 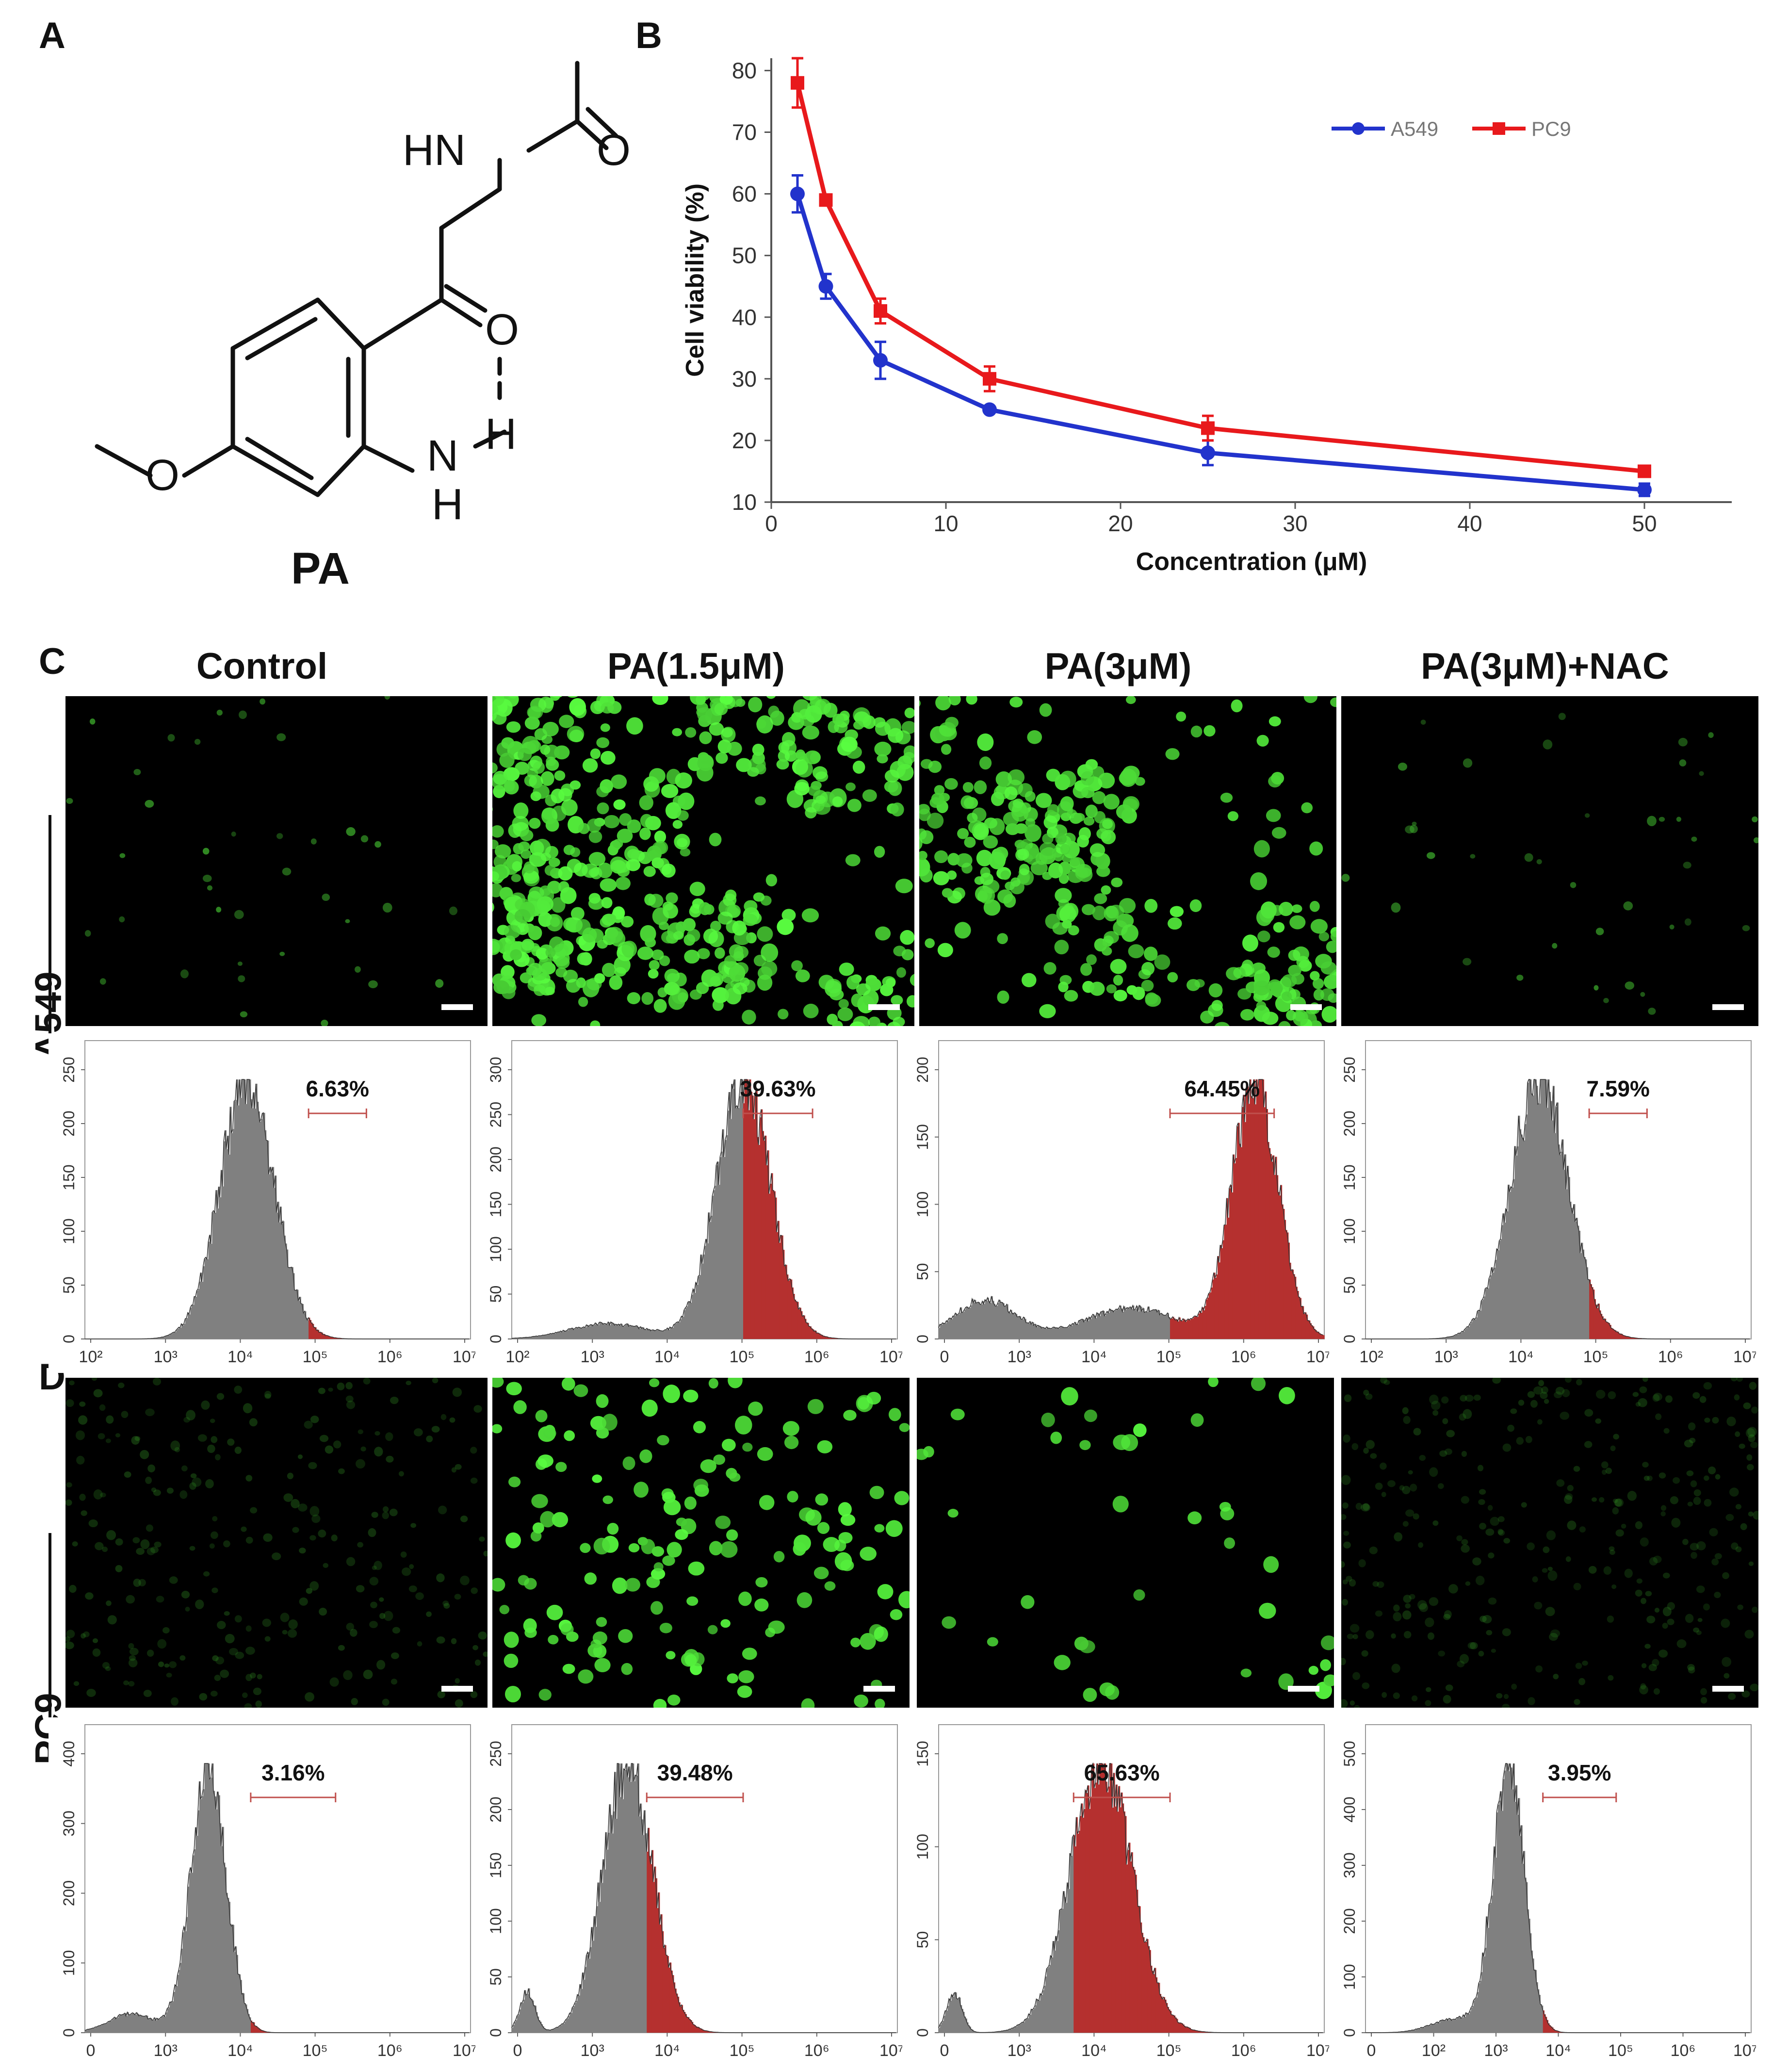 I want to click on data-point-a549, so click(x=825, y=286).